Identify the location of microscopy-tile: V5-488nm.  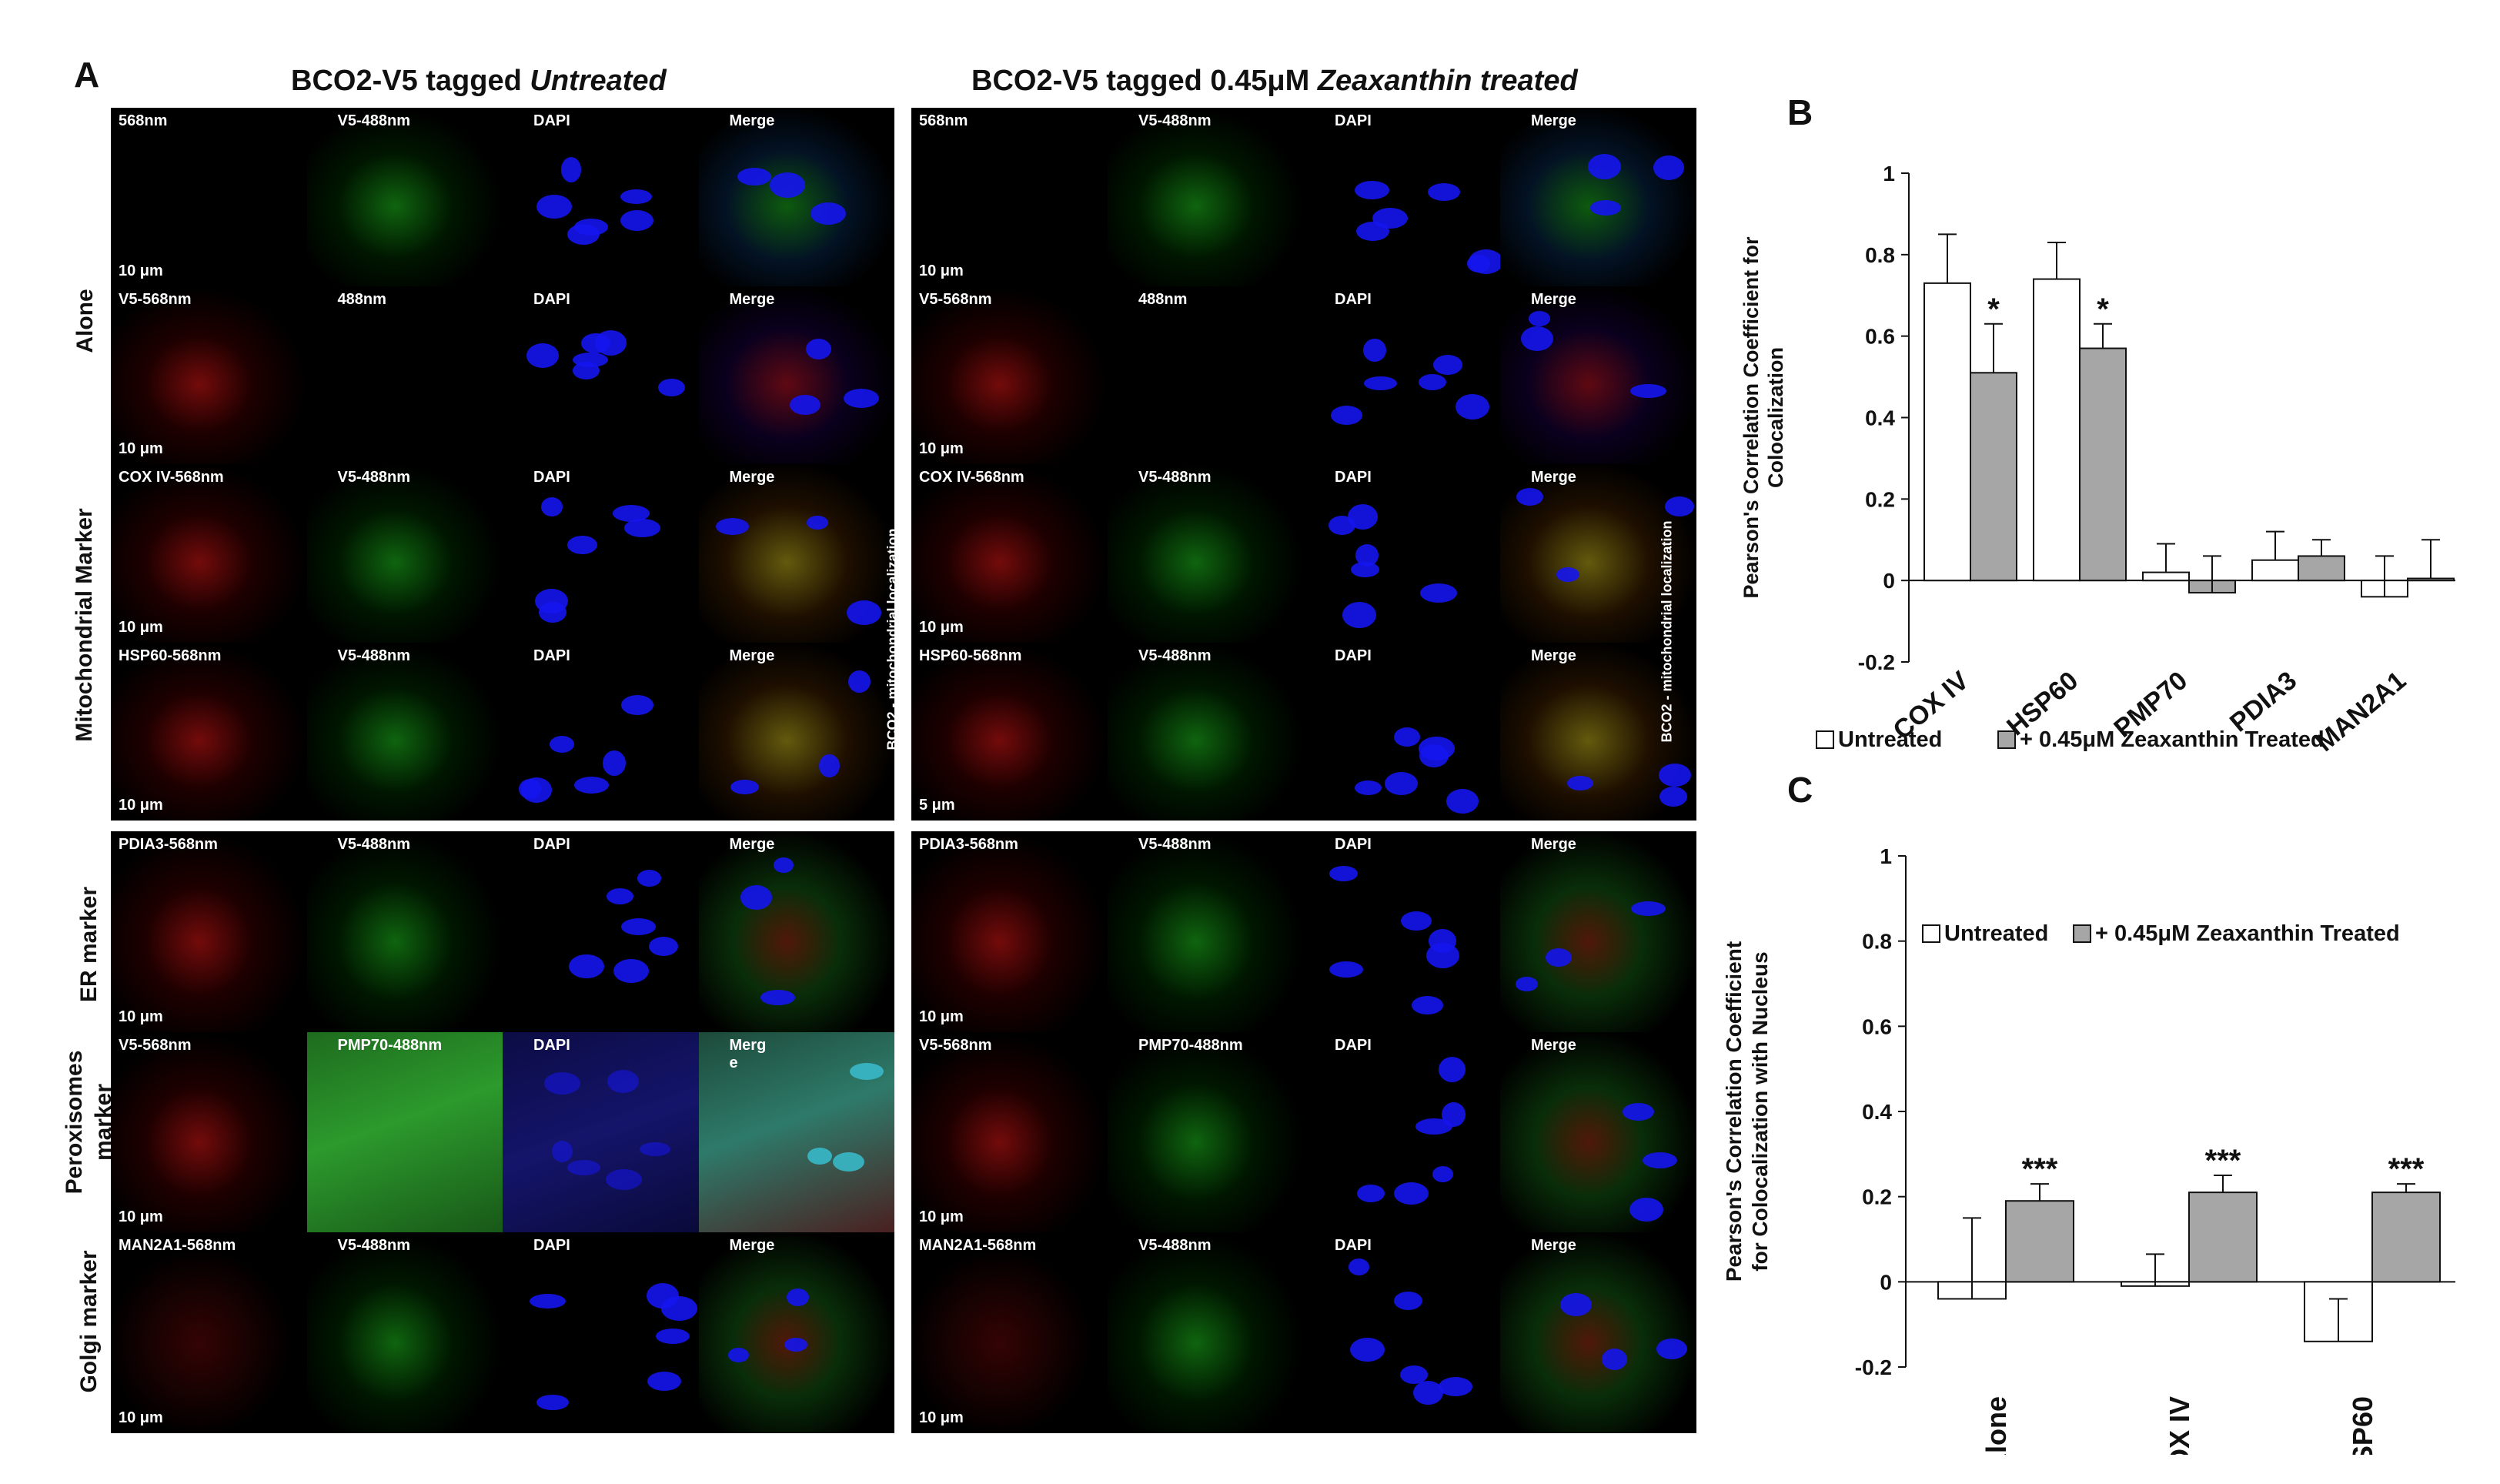
(404, 1332).